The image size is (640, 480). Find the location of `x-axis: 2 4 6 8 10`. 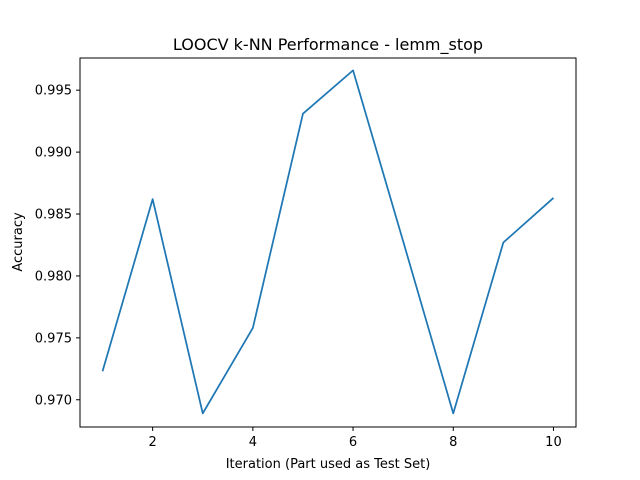

x-axis: 2 4 6 8 10 is located at coordinates (355, 438).